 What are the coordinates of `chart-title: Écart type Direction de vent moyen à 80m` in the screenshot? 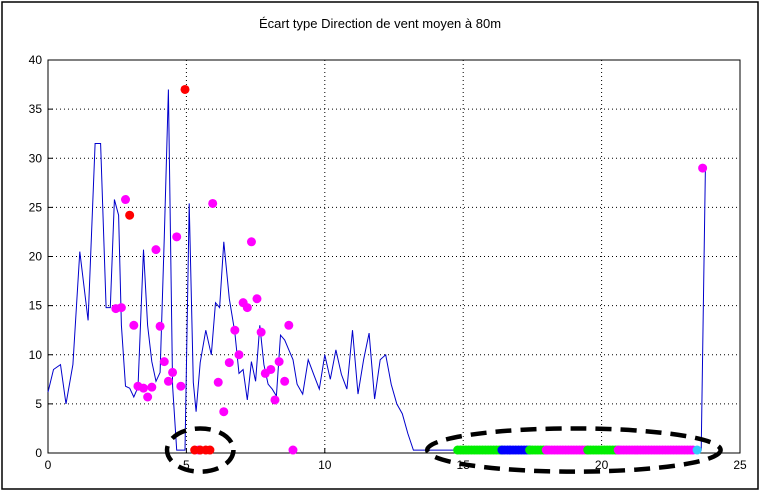 It's located at (380, 23).